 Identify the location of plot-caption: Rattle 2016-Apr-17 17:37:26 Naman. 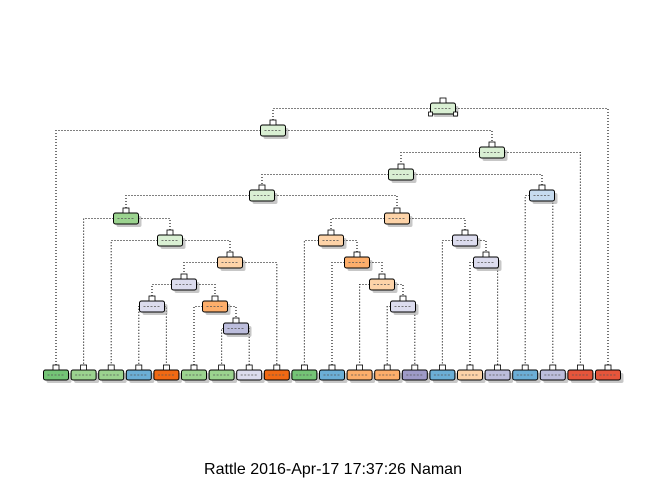
(333, 469).